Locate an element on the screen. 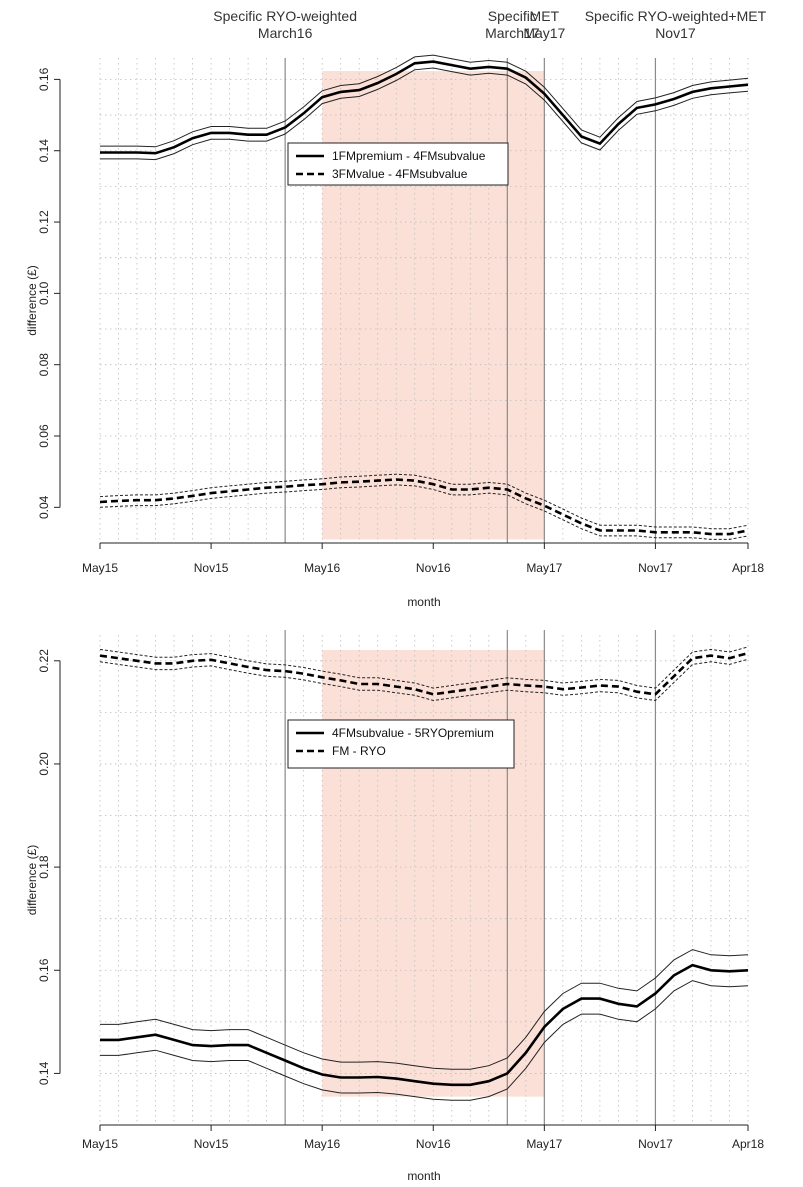 The image size is (803, 1187). y-tick-label: 0.04 is located at coordinates (44, 507).